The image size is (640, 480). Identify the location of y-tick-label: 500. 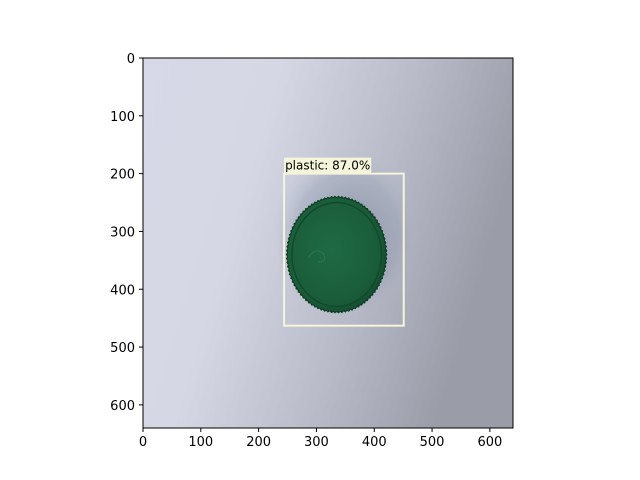
(122, 348).